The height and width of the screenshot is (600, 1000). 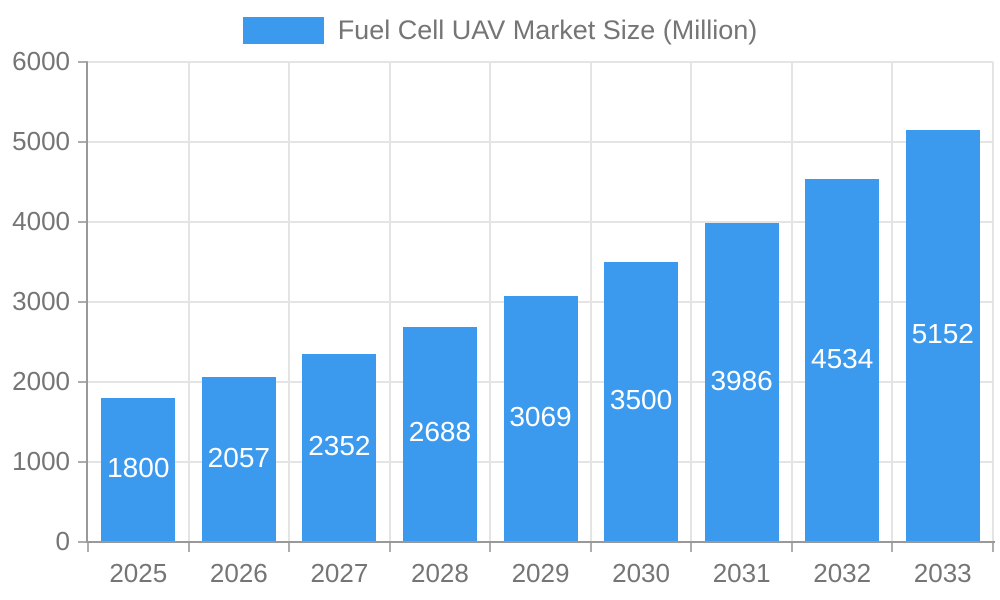 What do you see at coordinates (440, 573) in the screenshot?
I see `x-axis-tick-label: 2028` at bounding box center [440, 573].